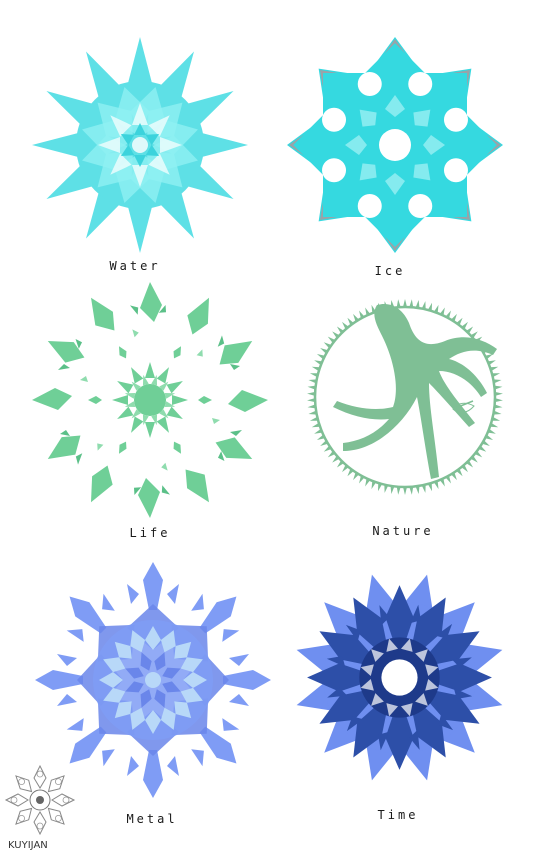 The image size is (540, 856). Describe the element at coordinates (28, 845) in the screenshot. I see `signature-text: KUYIJAN` at that location.